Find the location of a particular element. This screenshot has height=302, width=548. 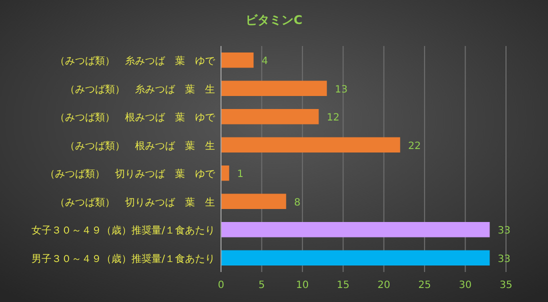

x-tick-label: 20 is located at coordinates (383, 285).